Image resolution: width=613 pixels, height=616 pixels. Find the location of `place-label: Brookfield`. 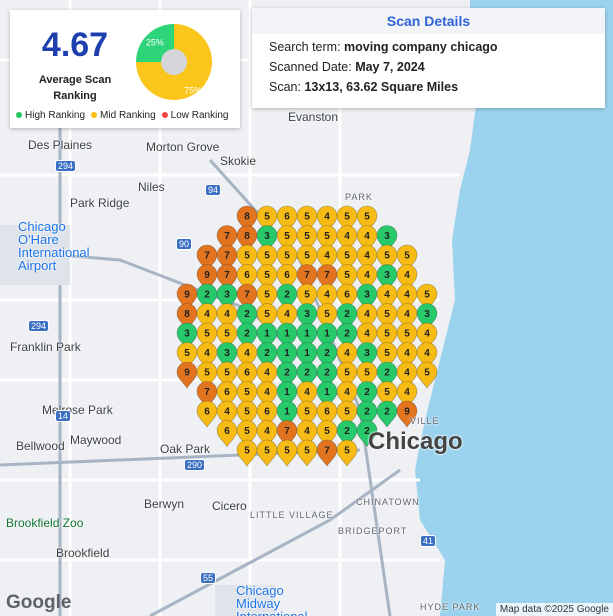

place-label: Brookfield is located at coordinates (83, 553).